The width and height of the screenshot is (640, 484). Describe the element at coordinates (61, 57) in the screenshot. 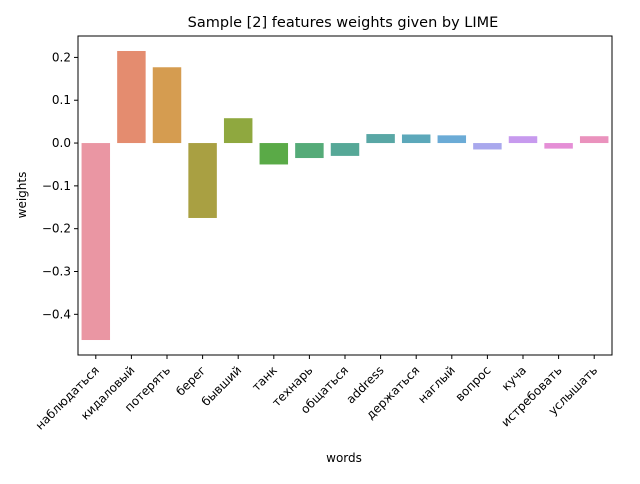

I see `y-tick-label: 0.2` at that location.